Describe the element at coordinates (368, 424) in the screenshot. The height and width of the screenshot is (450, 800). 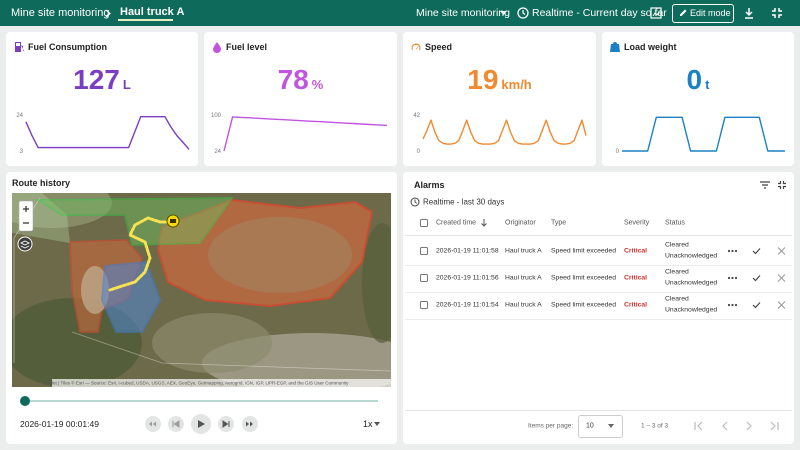
I see `speed-selector: 1x` at that location.